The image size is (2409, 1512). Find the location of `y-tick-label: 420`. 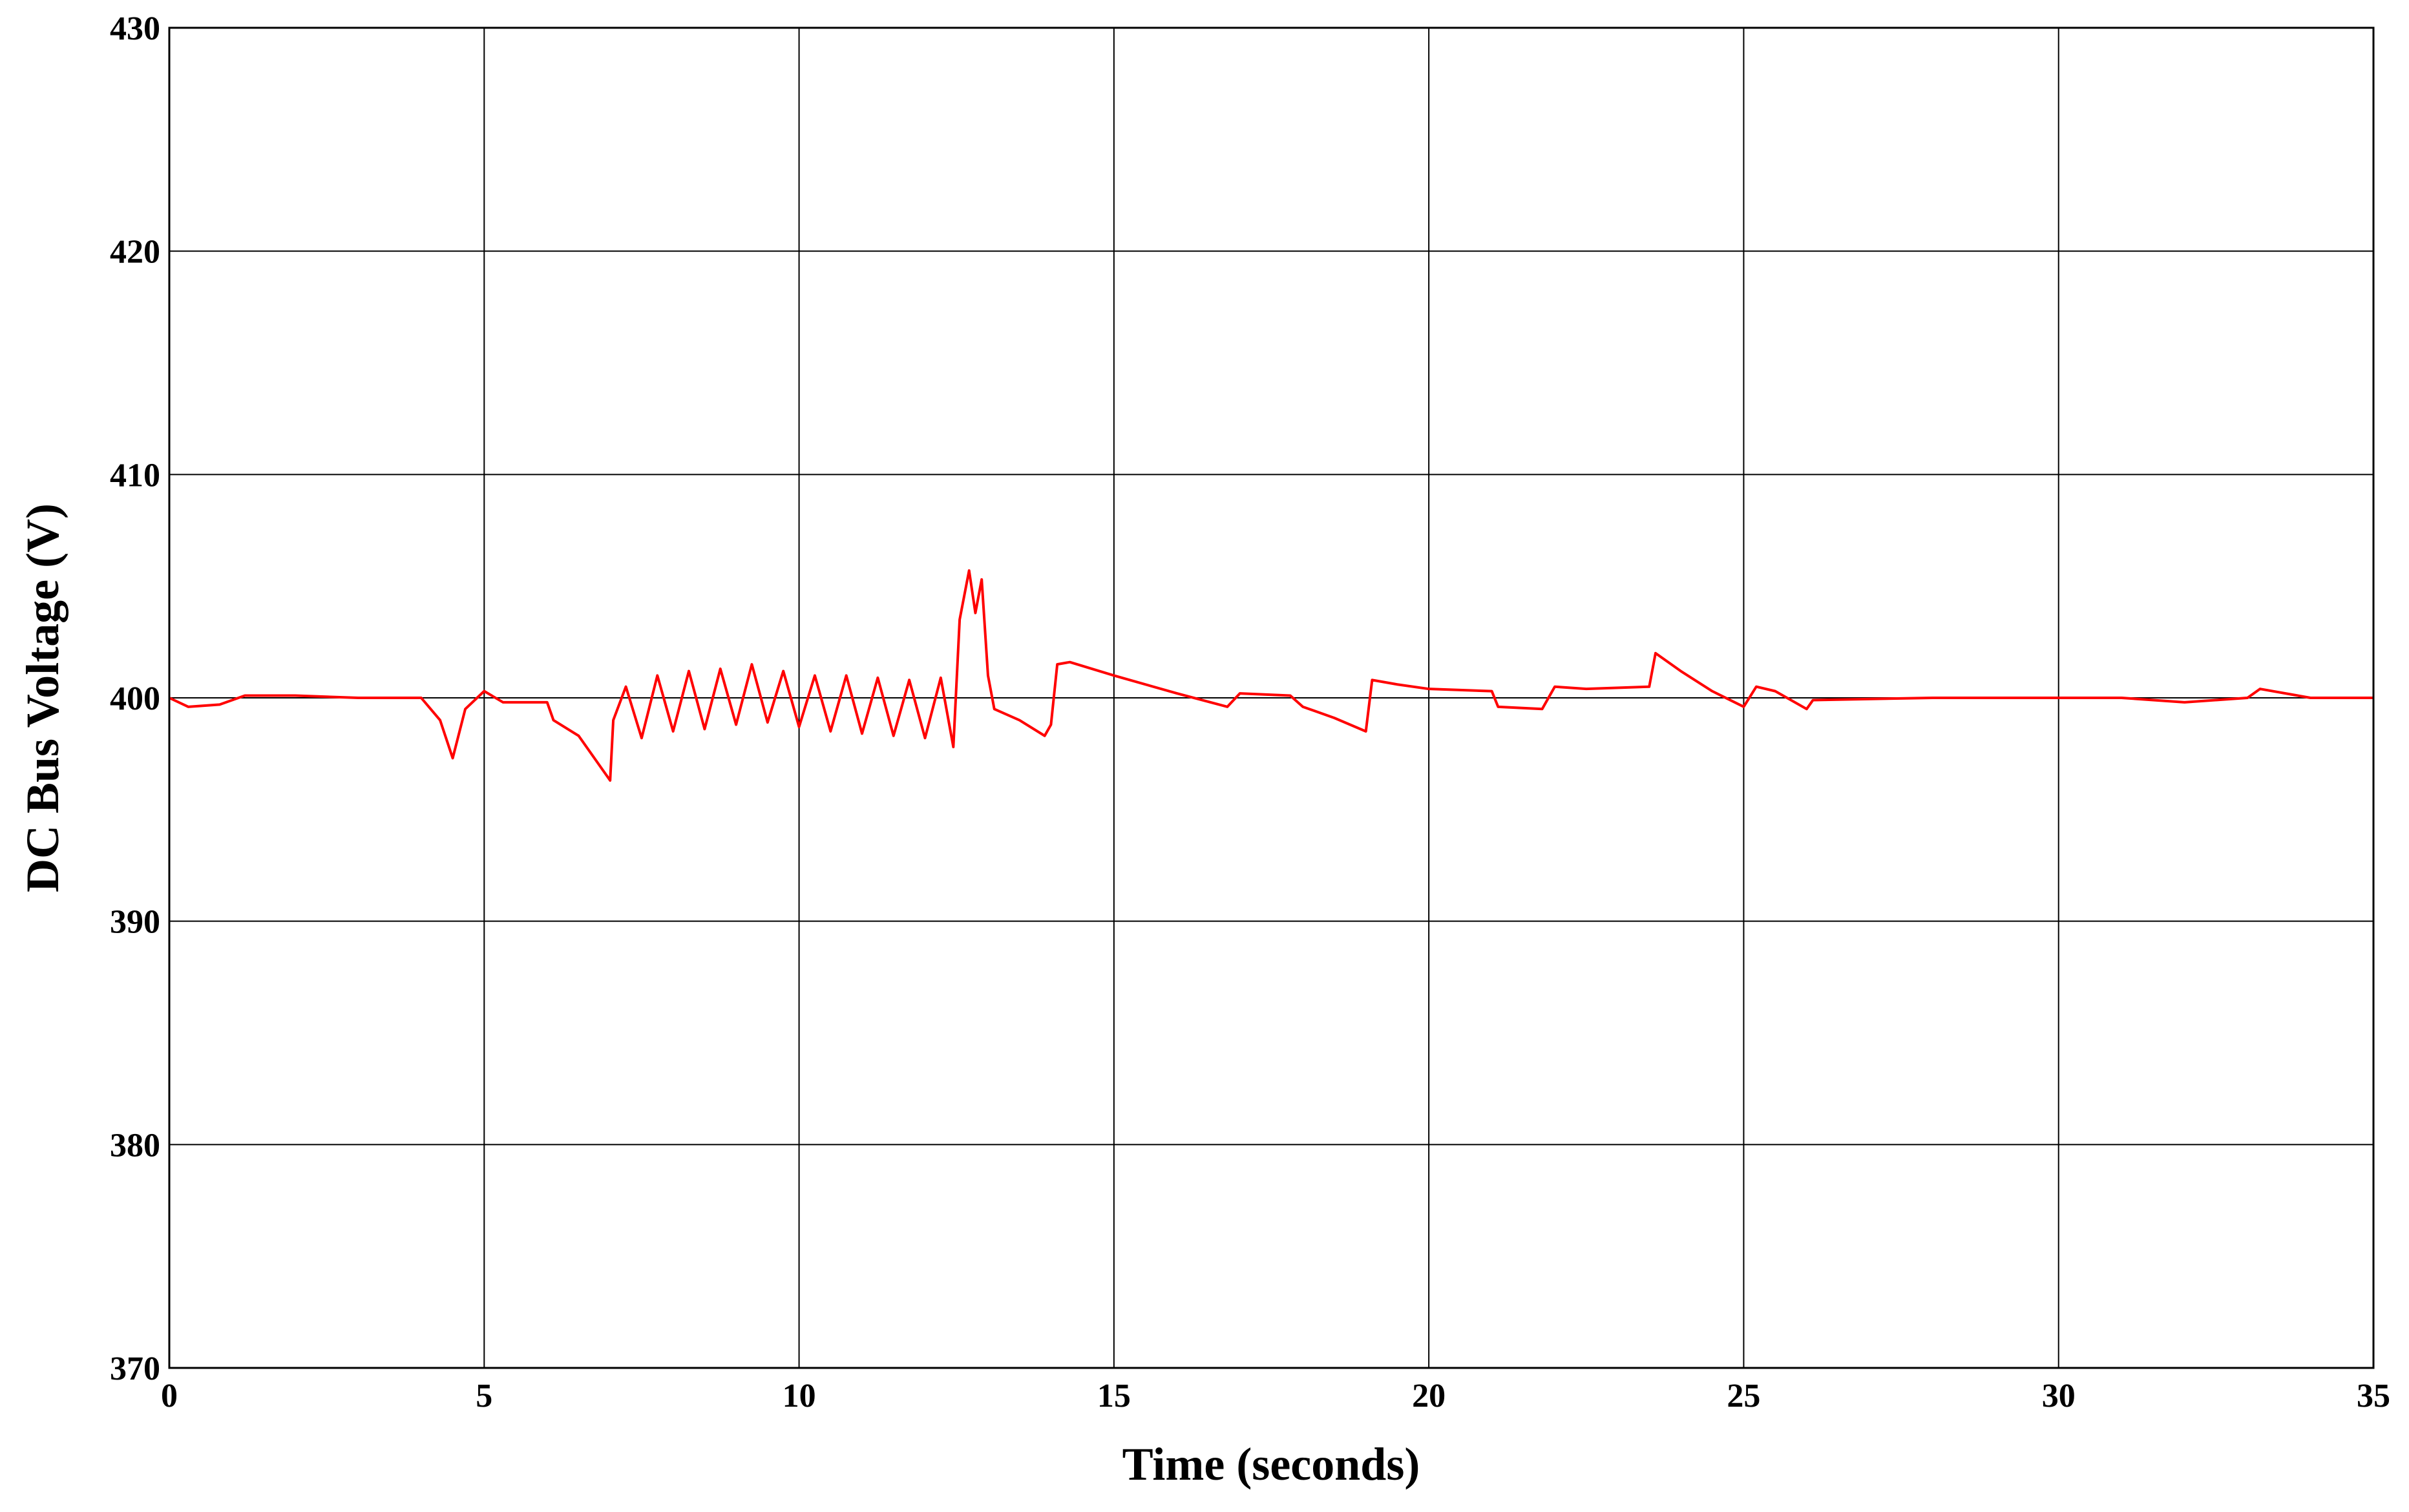

y-tick-label: 420 is located at coordinates (135, 252).